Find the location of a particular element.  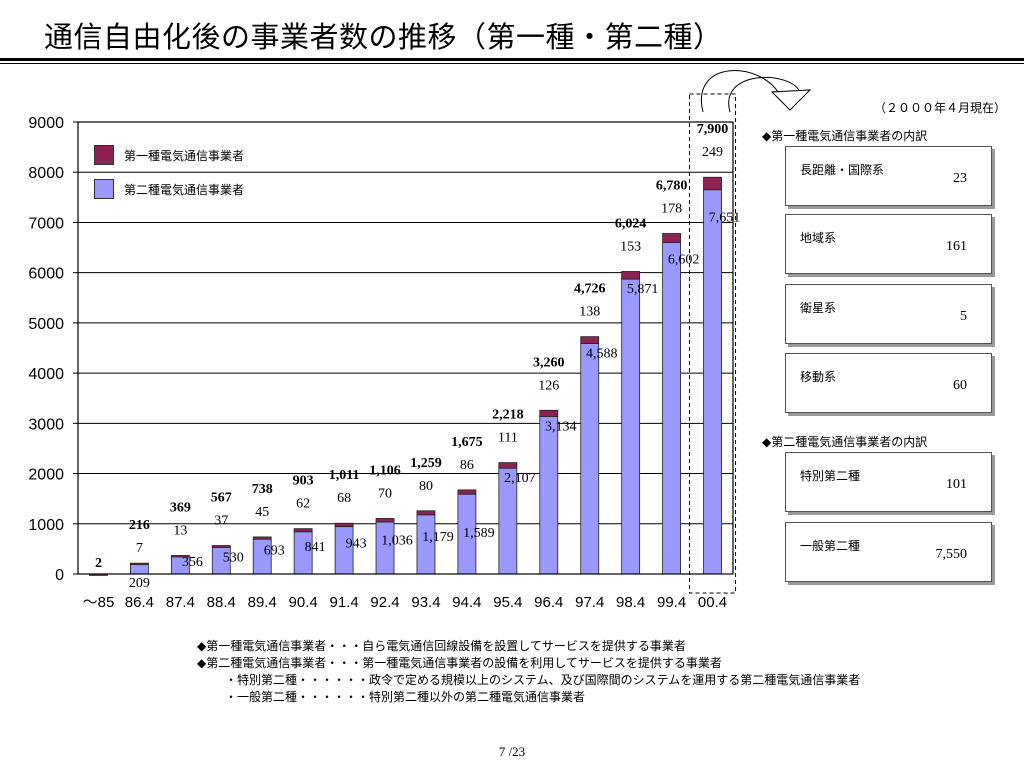

arrow-head is located at coordinates (791, 100).